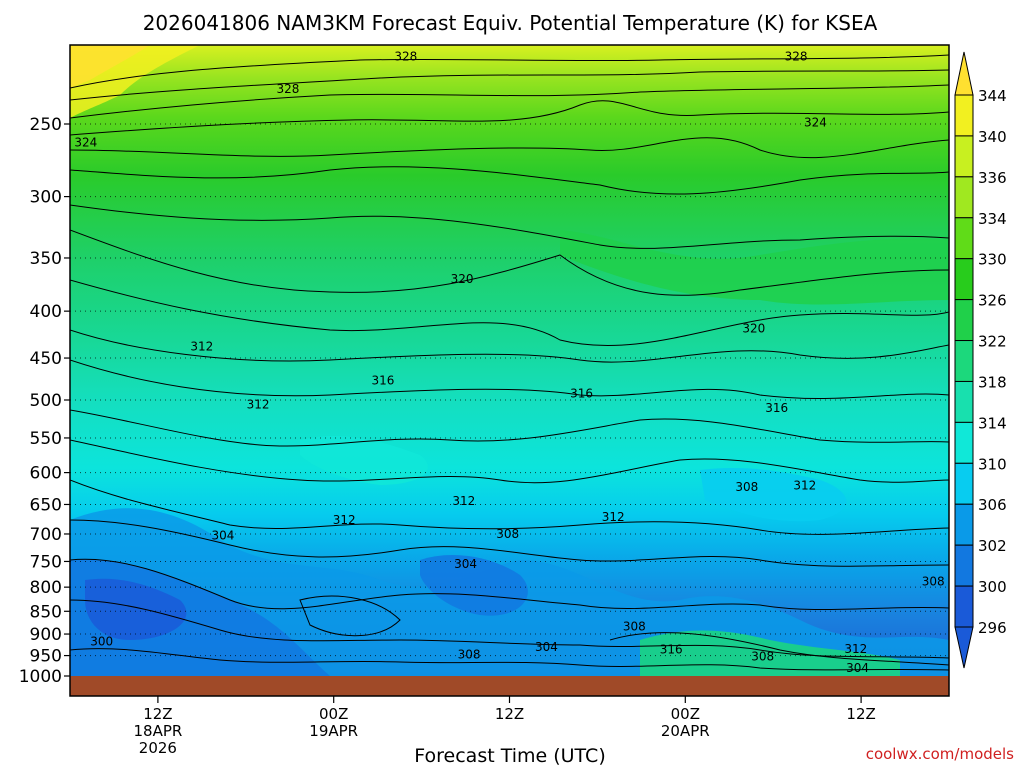  I want to click on y-tick-label: 500, so click(46, 401).